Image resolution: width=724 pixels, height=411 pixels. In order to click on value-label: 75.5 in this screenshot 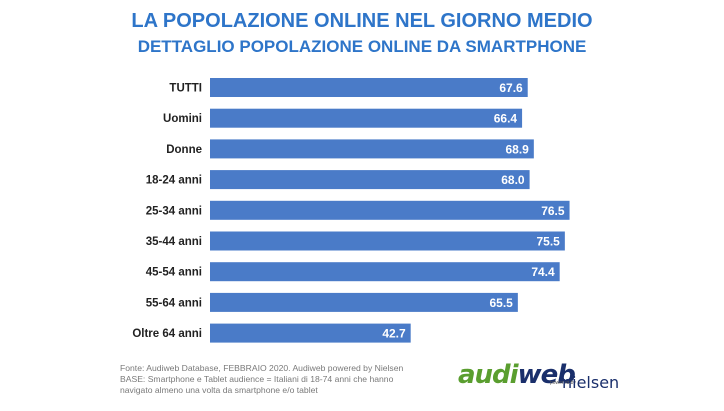, I will do `click(548, 242)`.